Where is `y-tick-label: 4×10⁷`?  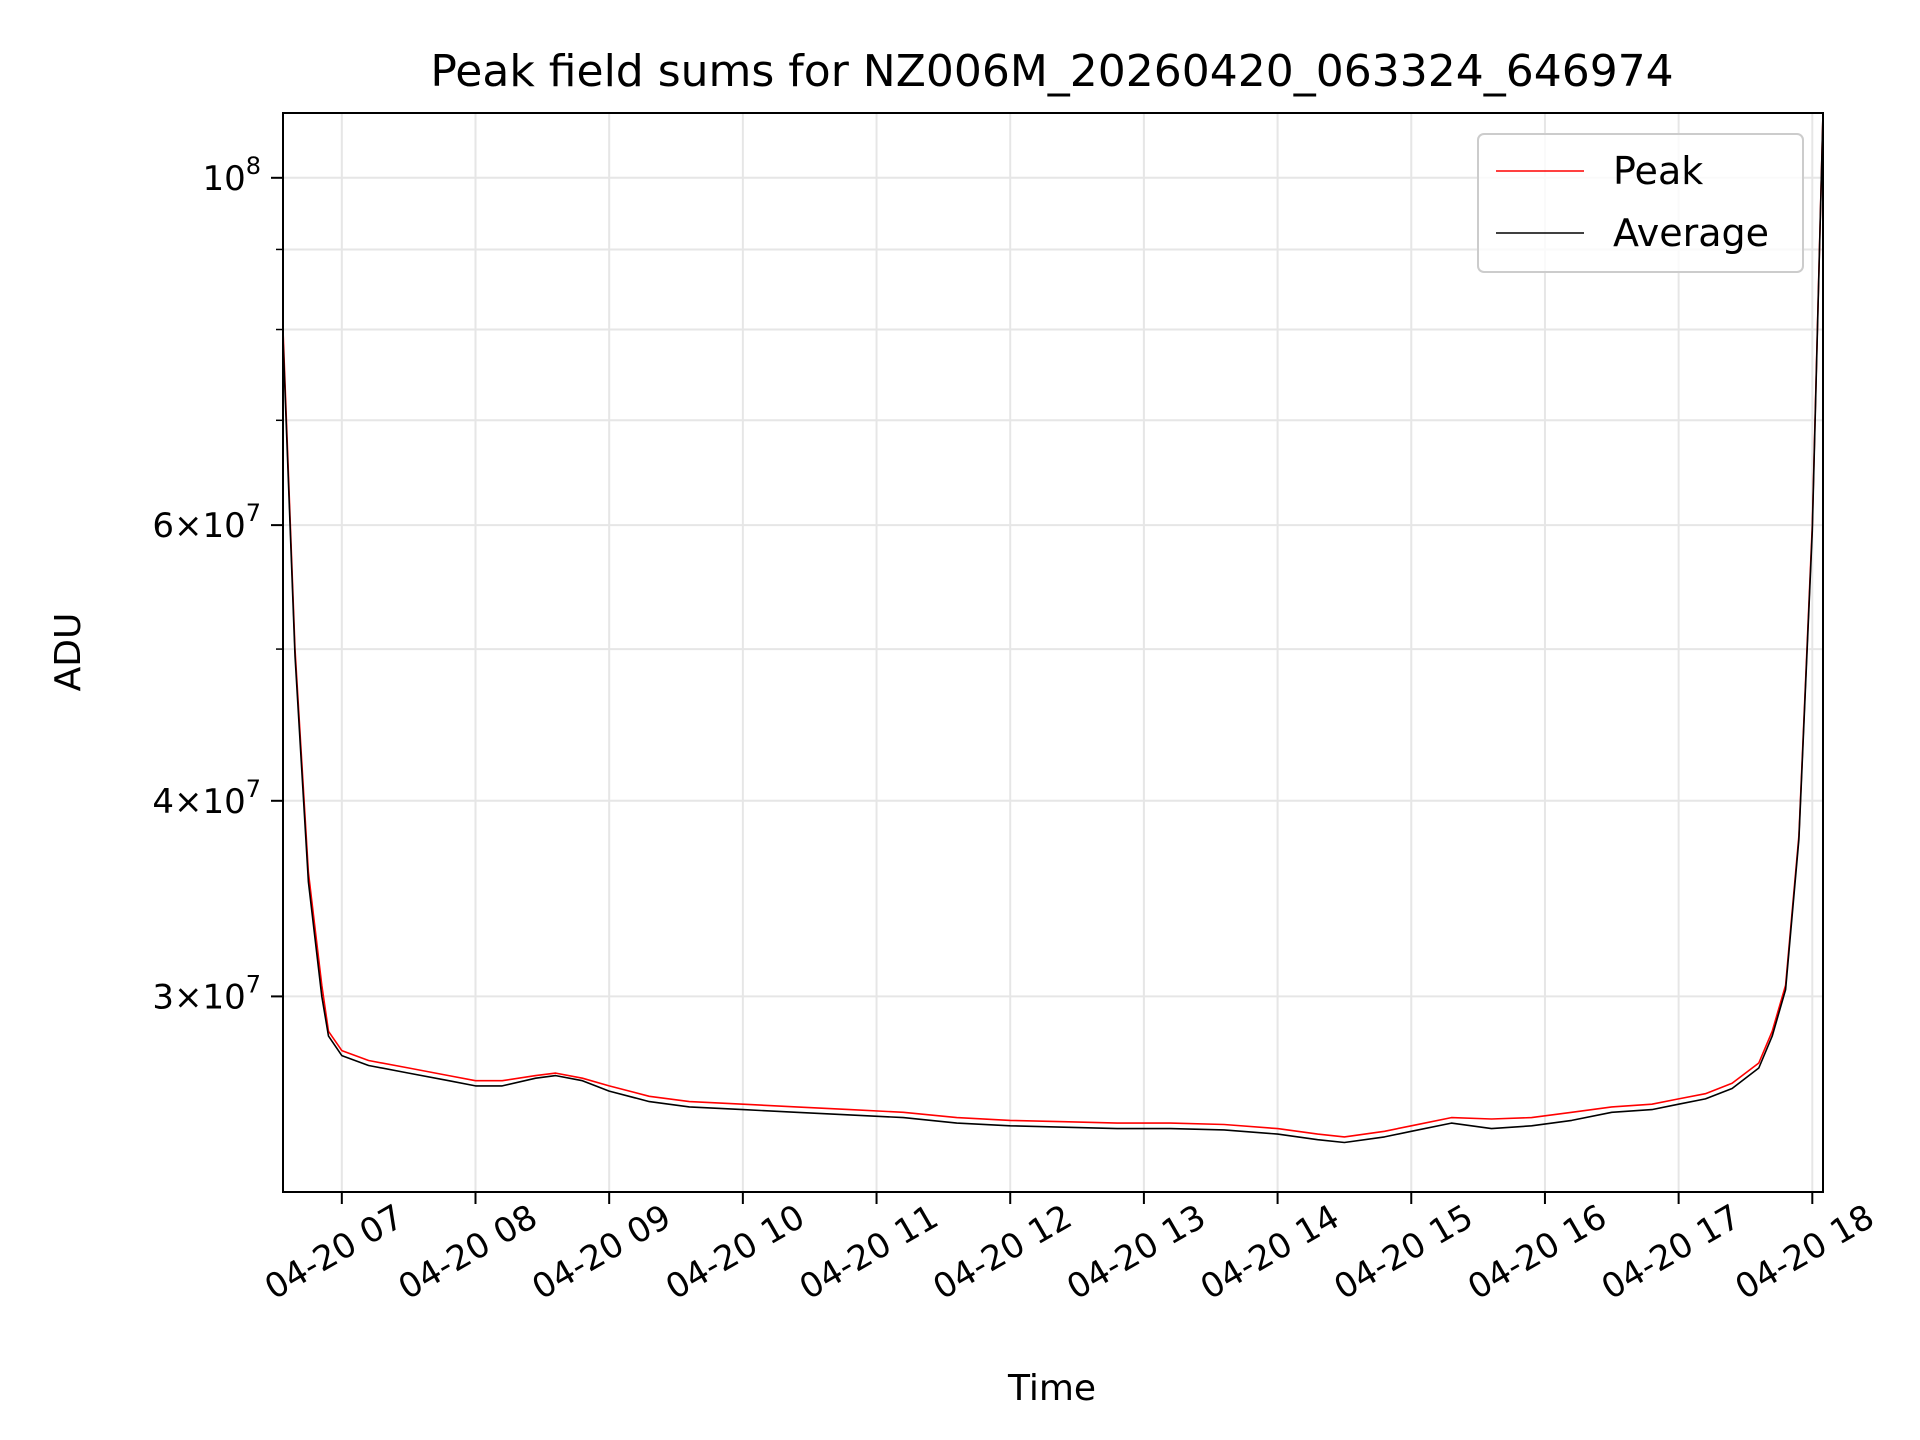 y-tick-label: 4×10⁷ is located at coordinates (206, 798).